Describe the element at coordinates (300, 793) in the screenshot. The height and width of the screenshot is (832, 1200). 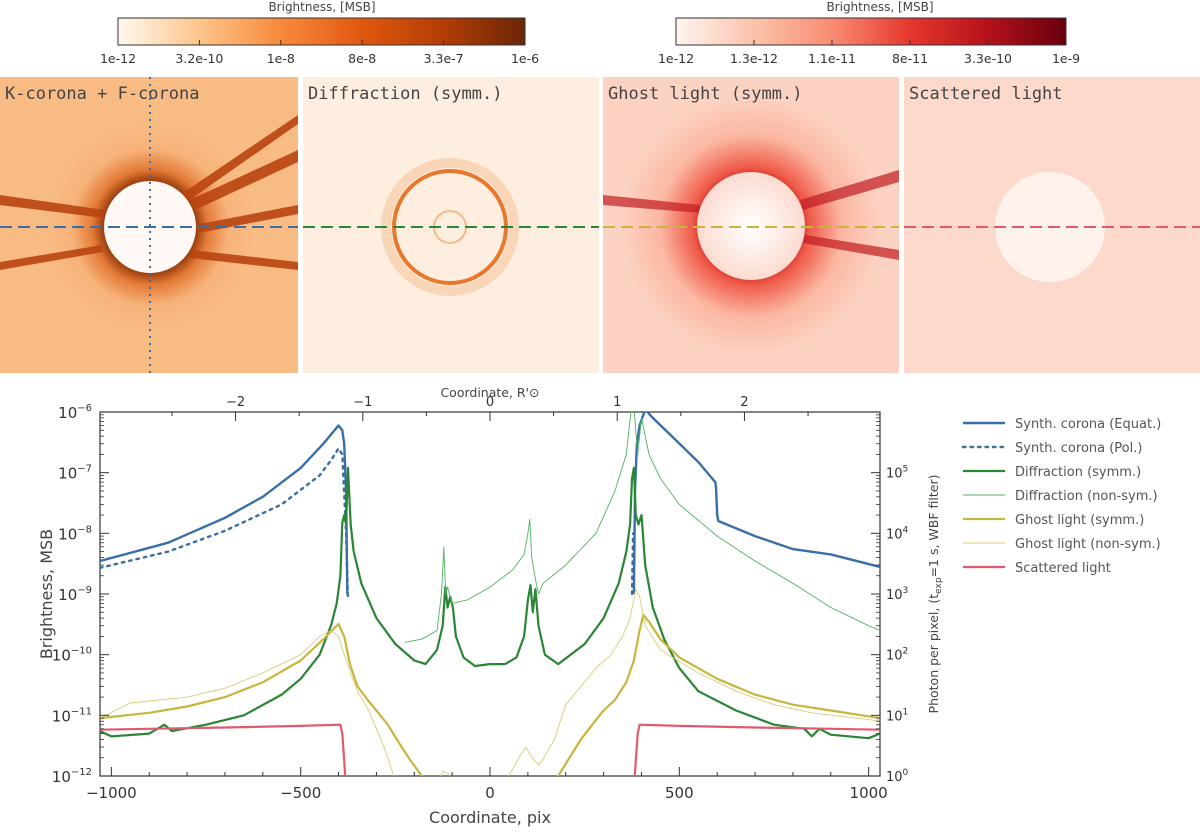
I see `x-tick-label: −500` at that location.